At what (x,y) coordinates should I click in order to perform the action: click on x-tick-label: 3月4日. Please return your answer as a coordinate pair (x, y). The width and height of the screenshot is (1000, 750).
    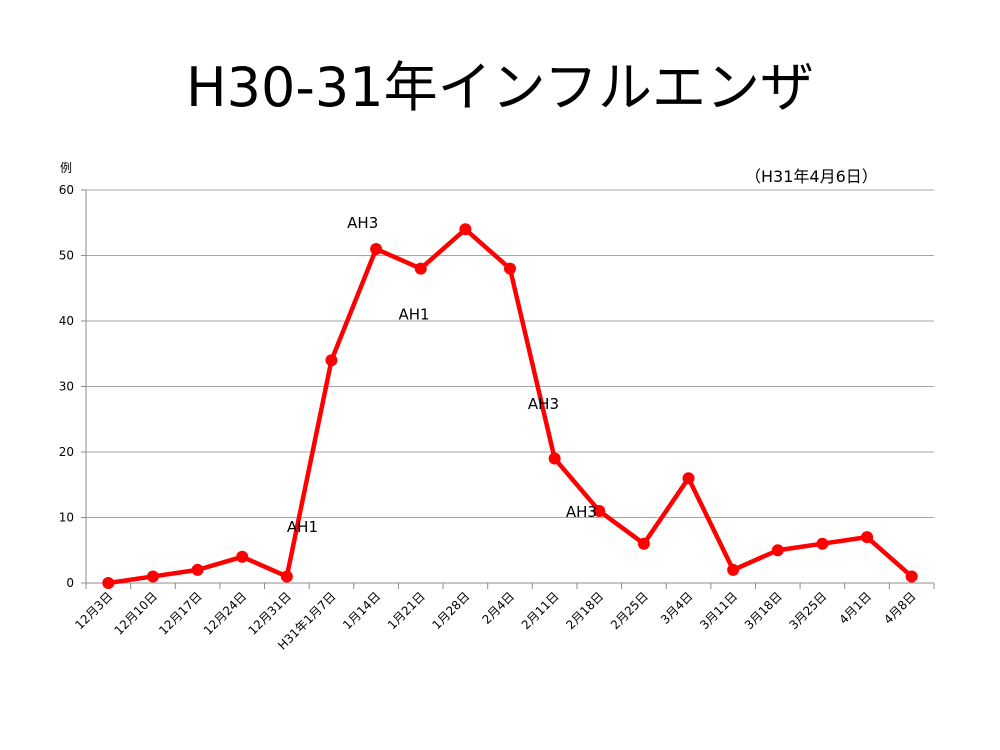
    Looking at the image, I should click on (677, 608).